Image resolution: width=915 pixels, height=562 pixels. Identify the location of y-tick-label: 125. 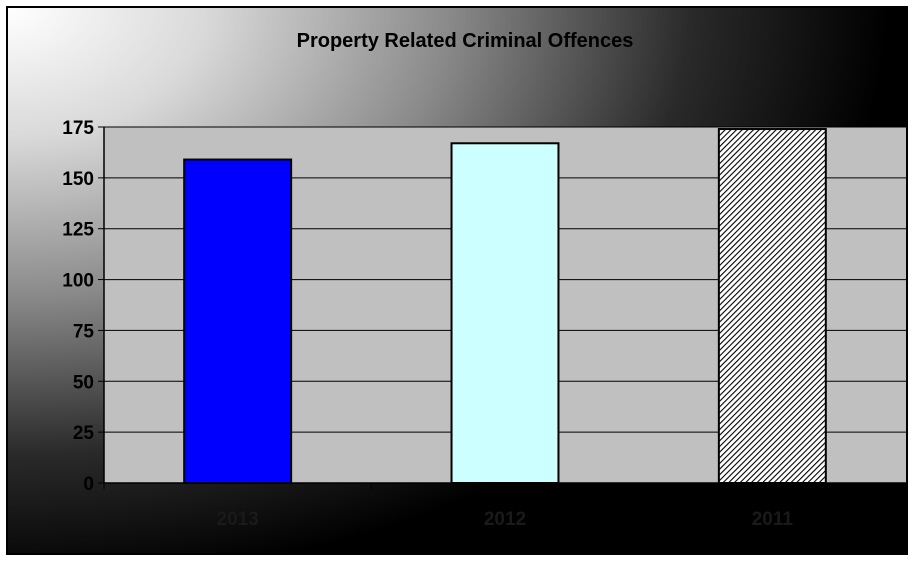
(78, 230).